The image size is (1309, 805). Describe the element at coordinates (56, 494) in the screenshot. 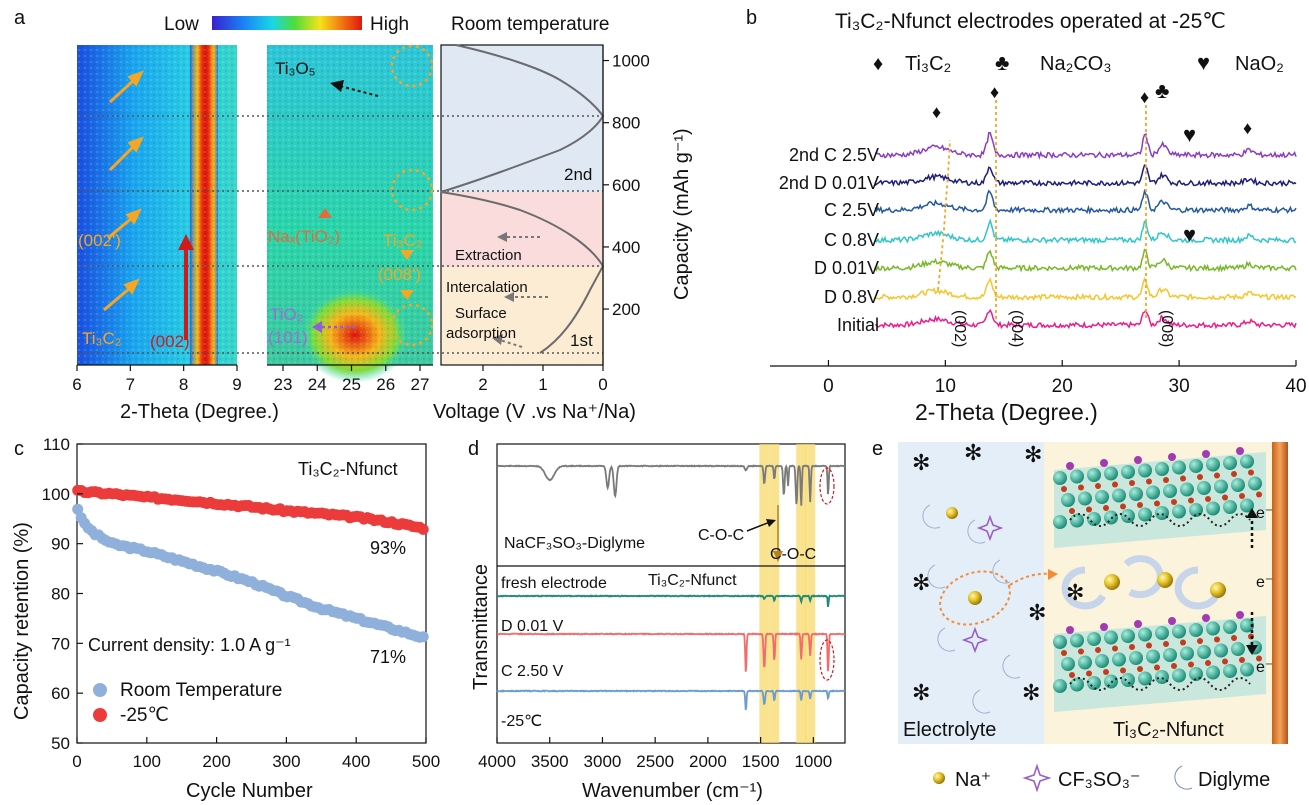

I see `c-ytick-label: 100` at that location.